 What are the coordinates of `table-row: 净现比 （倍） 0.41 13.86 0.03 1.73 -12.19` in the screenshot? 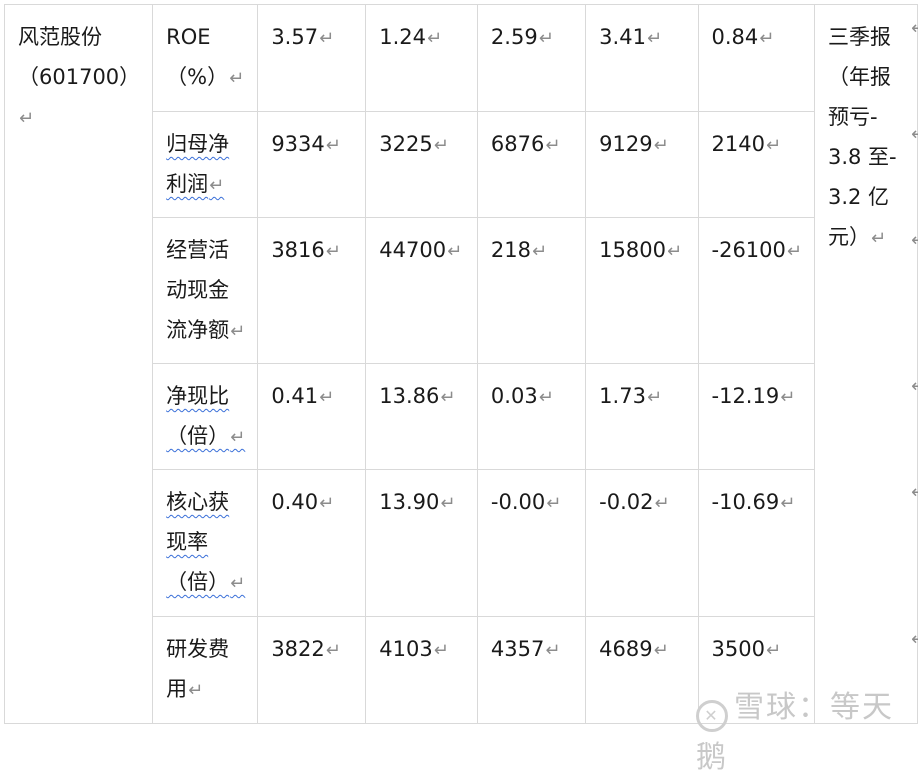 It's located at (461, 416).